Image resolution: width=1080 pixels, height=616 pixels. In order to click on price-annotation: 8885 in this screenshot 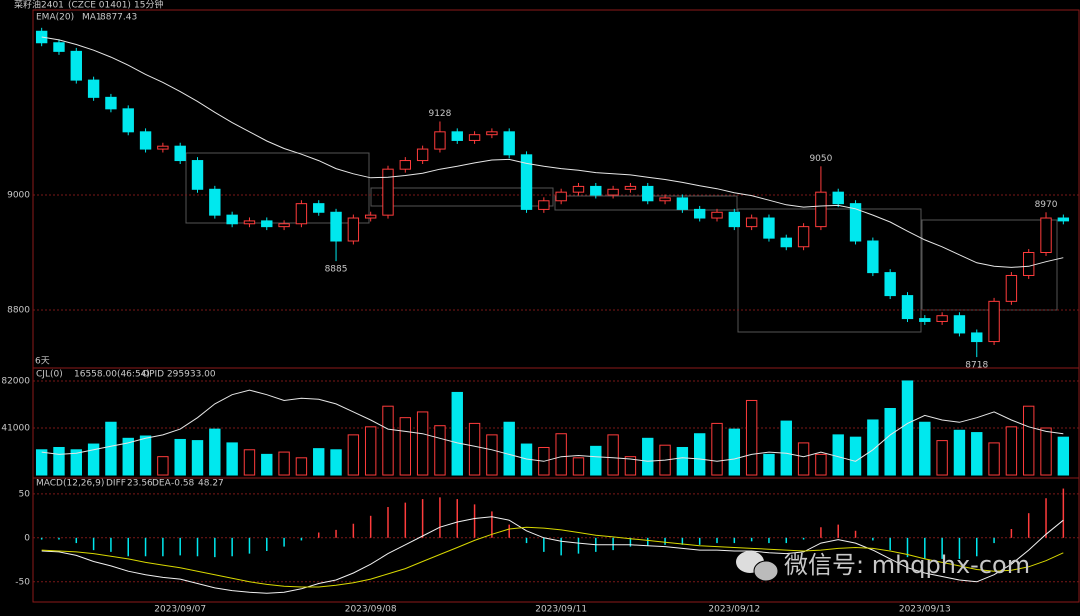, I will do `click(336, 270)`.